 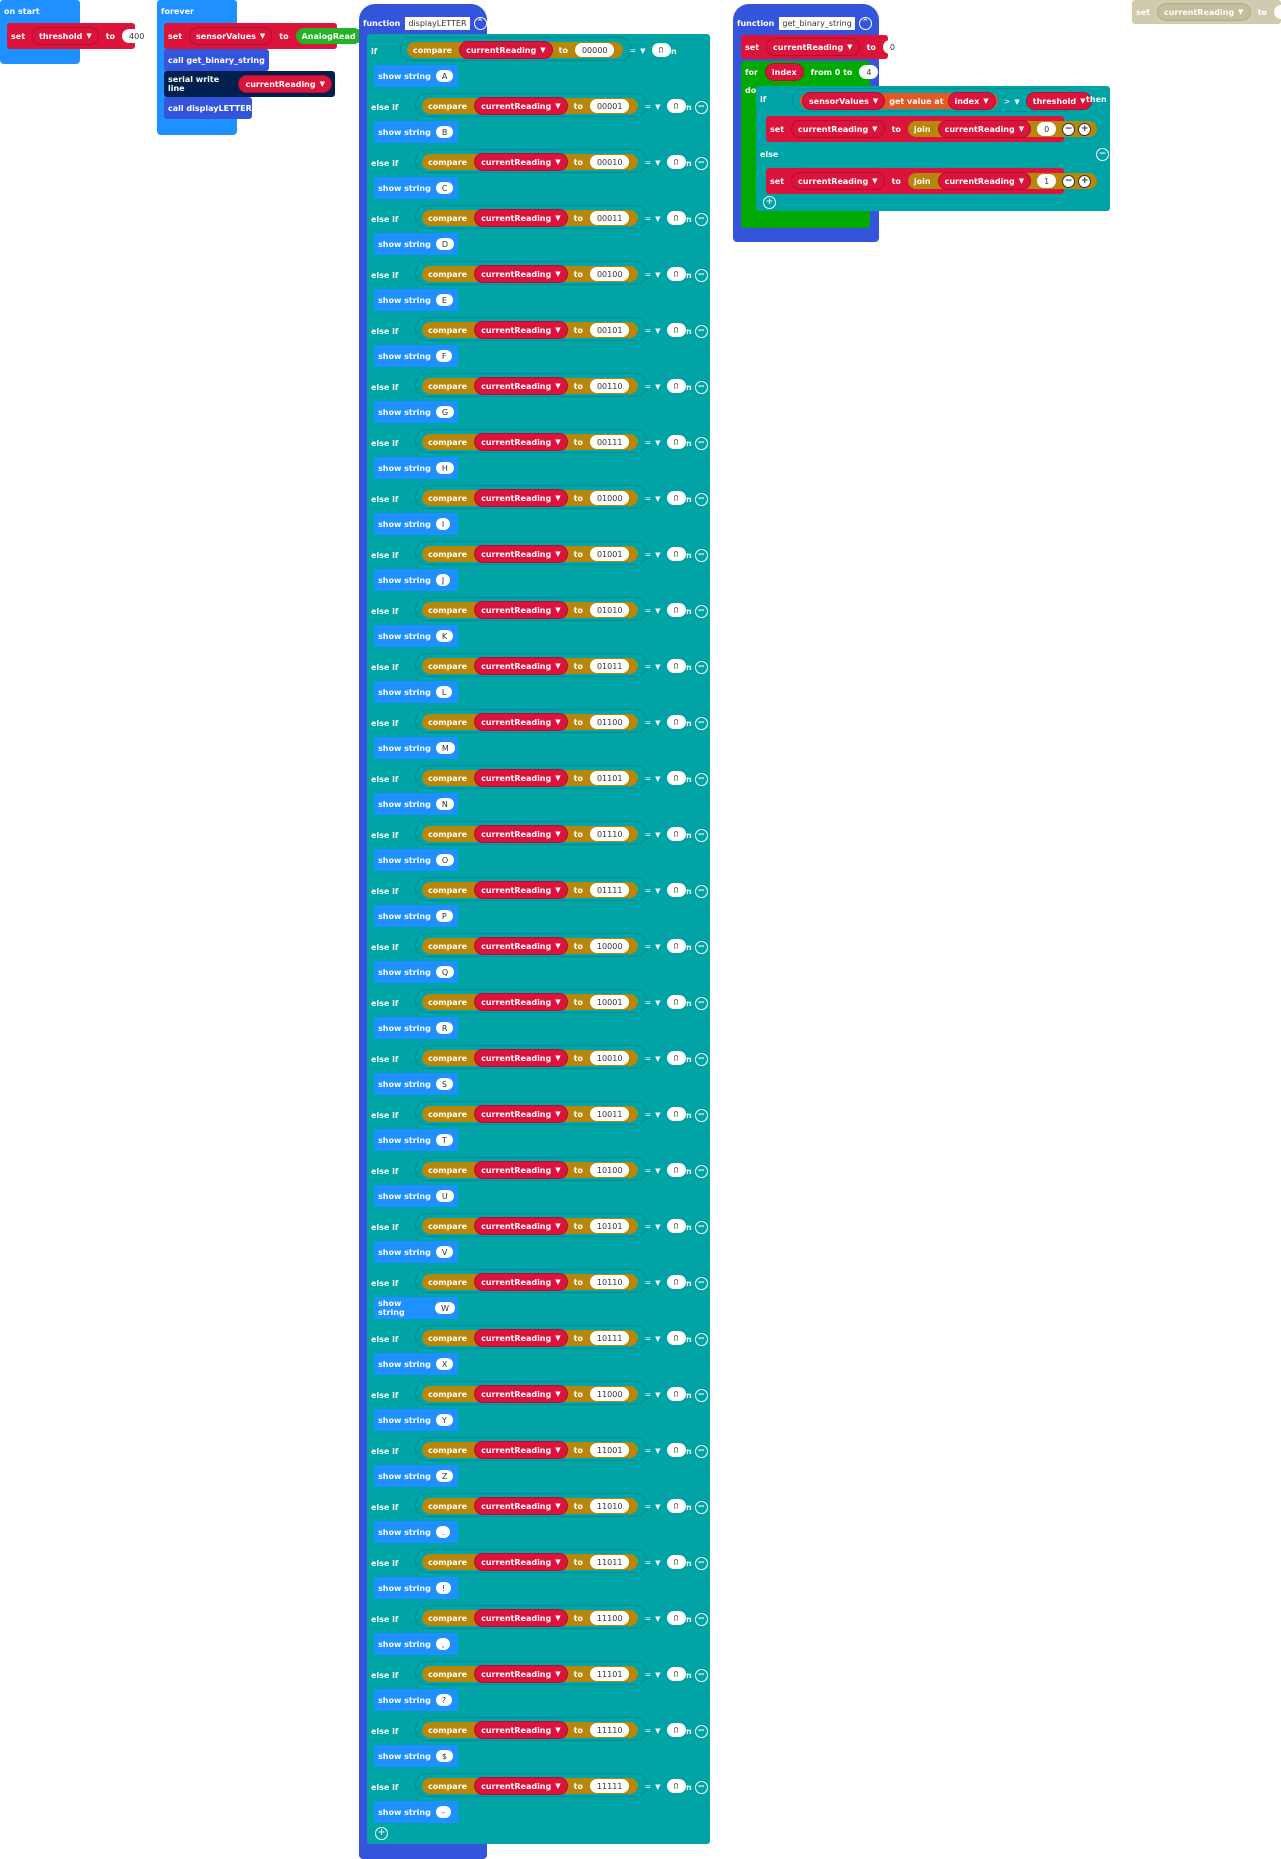 What do you see at coordinates (416, 1364) in the screenshot?
I see `show-string-block: show string X` at bounding box center [416, 1364].